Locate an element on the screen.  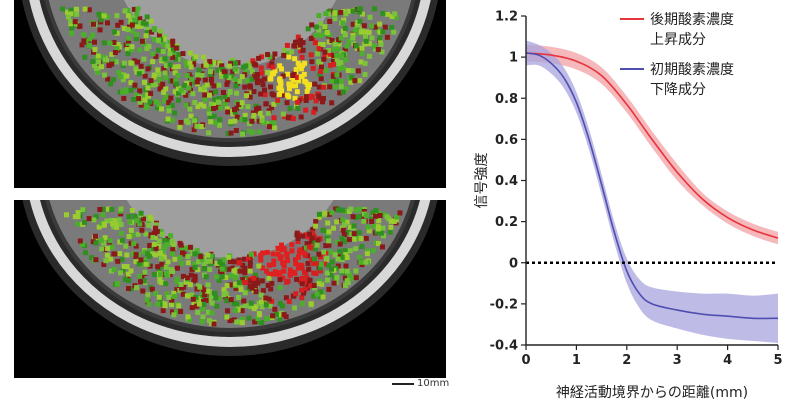
activation-voxels is located at coordinates (233, 266).